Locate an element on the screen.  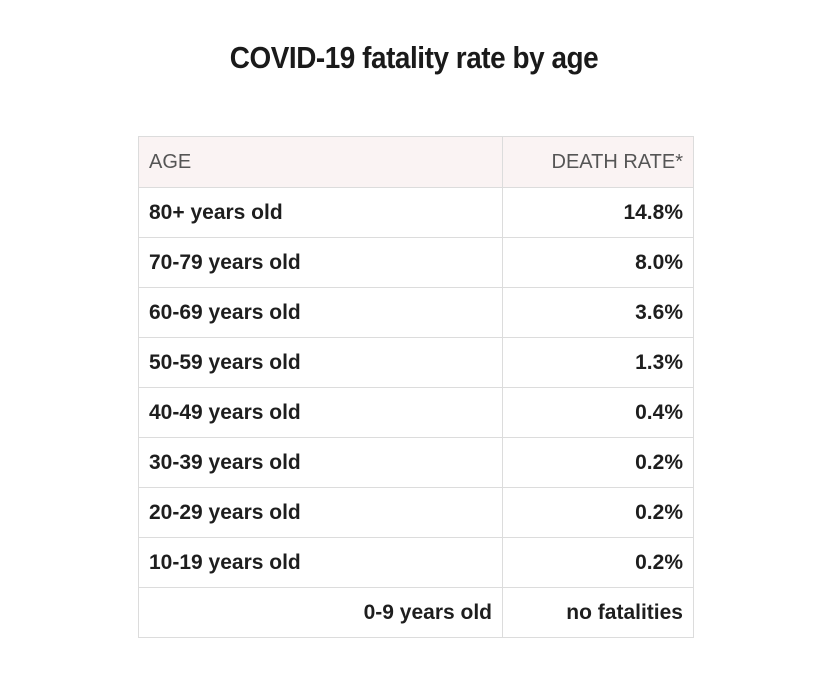
header-row: AGE DEATH RATE* is located at coordinates (416, 162).